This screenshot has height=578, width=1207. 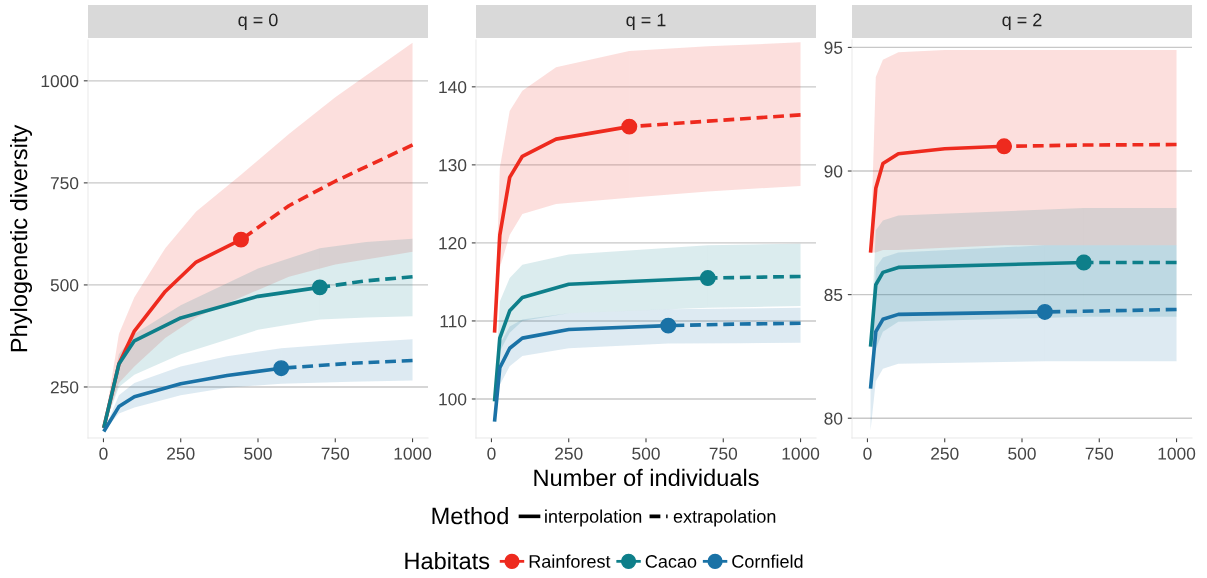 I want to click on text: Method, so click(x=470, y=515).